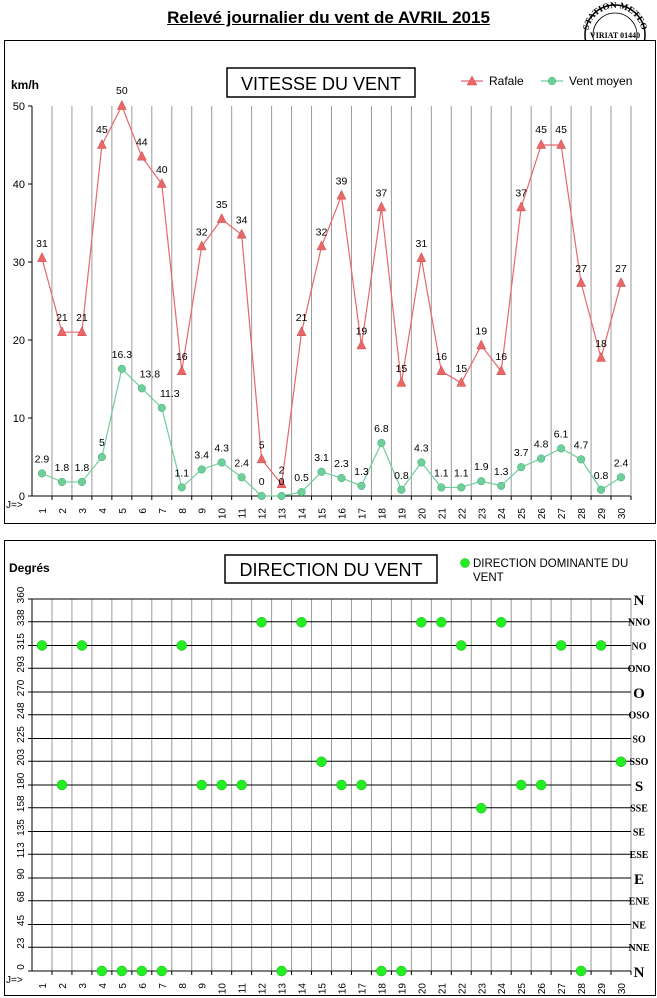 Image resolution: width=657 pixels, height=998 pixels. What do you see at coordinates (421, 448) in the screenshot?
I see `data-label-vent-moyen: 4.3` at bounding box center [421, 448].